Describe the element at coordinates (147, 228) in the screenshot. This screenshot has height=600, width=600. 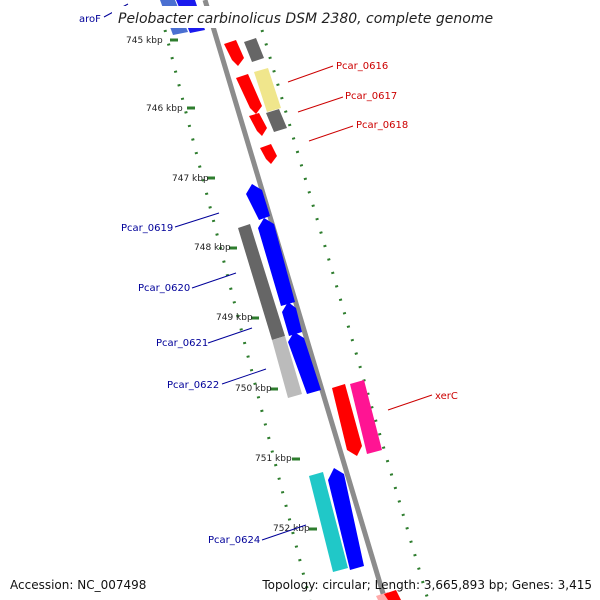
I see `gene-label-Pcar_0619: Pcar_0619` at that location.